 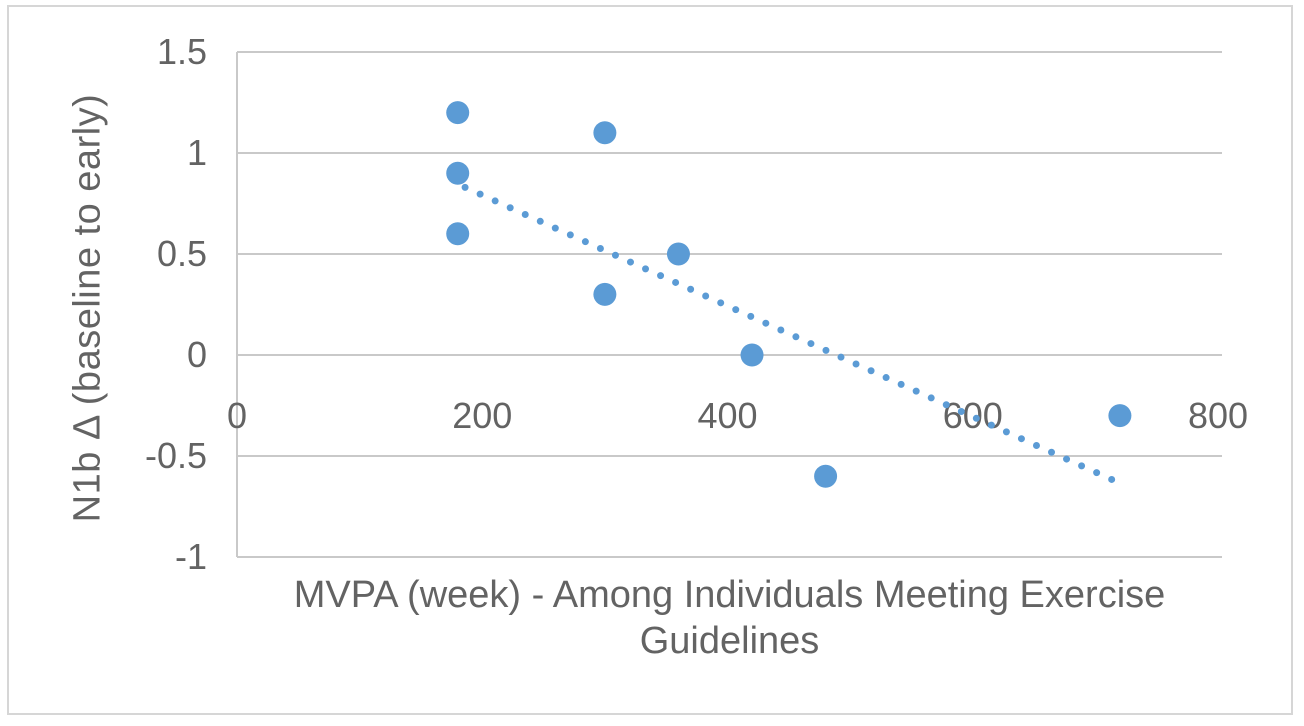 I want to click on y-tick-label: -0.5, so click(x=176, y=455).